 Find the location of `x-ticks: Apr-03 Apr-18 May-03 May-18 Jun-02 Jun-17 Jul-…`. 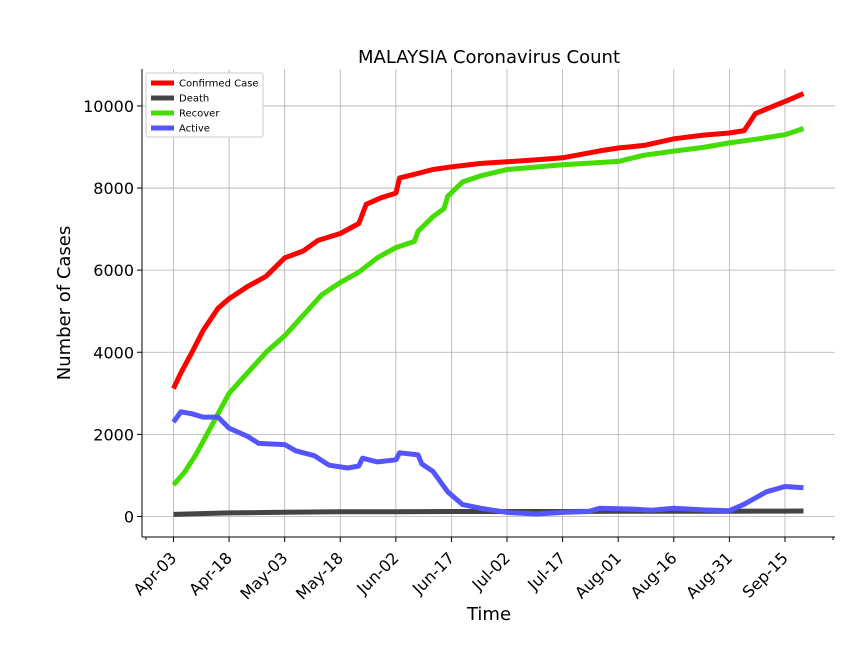

x-ticks: Apr-03 Apr-18 May-03 May-18 Jun-02 Jun-17 Jul-… is located at coordinates (482, 570).